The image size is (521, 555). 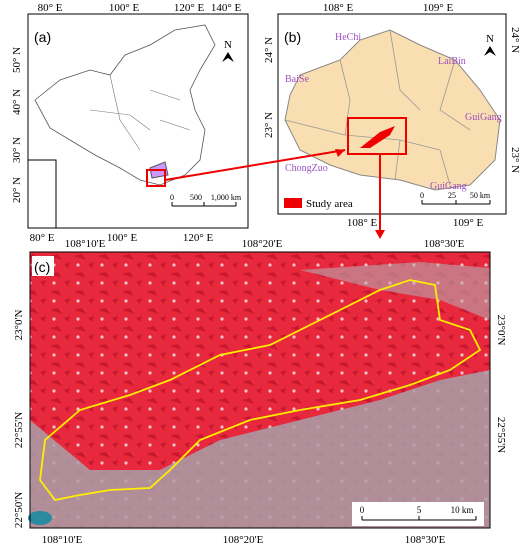 I want to click on bare-area, so click(x=395, y=291).